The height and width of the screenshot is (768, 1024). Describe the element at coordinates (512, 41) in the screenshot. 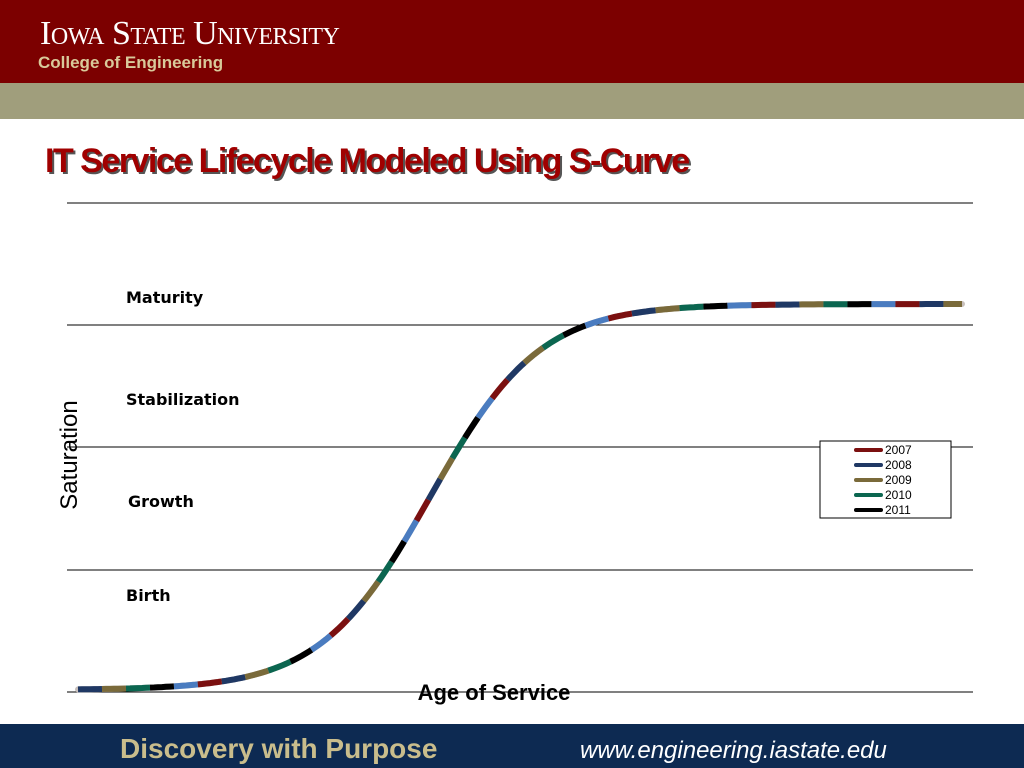

I see `header-band` at that location.